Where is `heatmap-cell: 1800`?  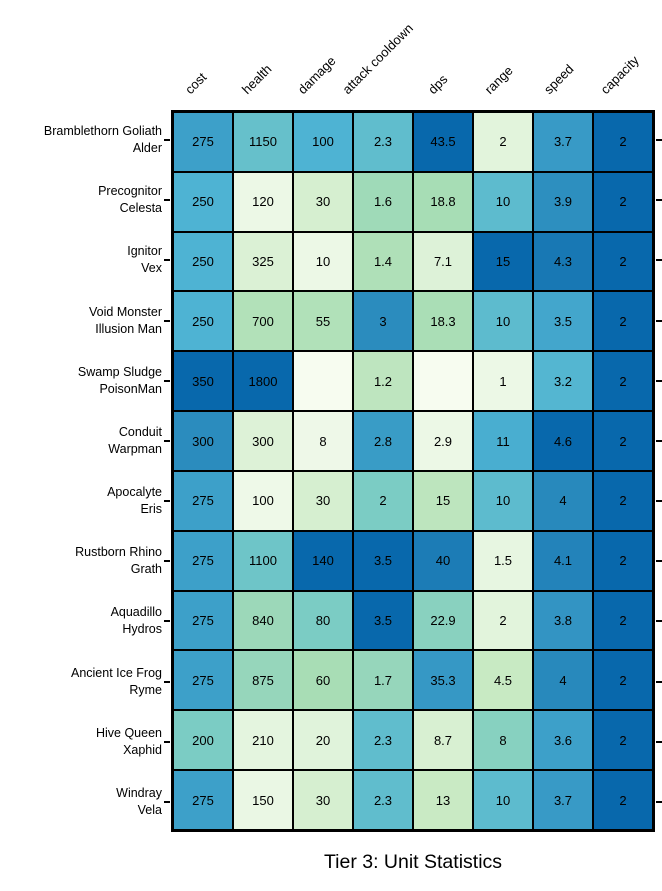 heatmap-cell: 1800 is located at coordinates (263, 381).